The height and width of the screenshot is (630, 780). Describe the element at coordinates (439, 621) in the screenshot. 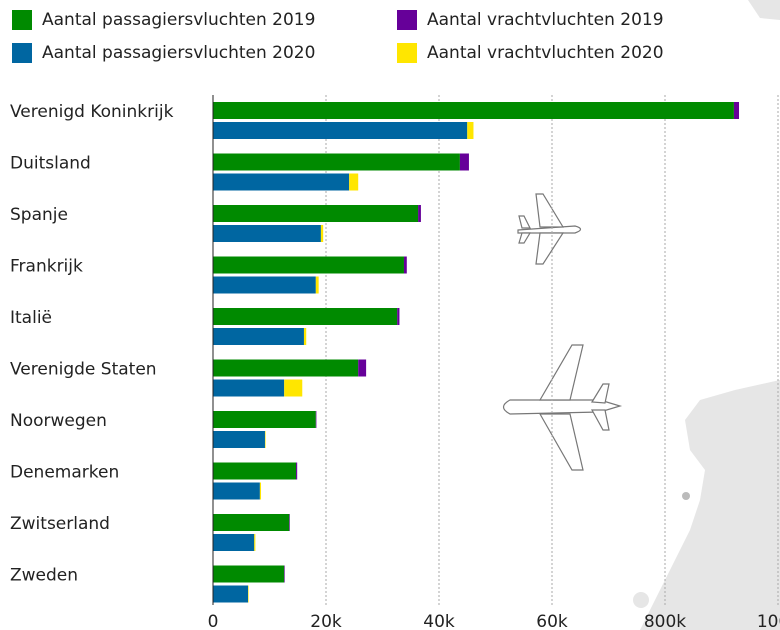

I see `x-tick-label: 40k` at that location.